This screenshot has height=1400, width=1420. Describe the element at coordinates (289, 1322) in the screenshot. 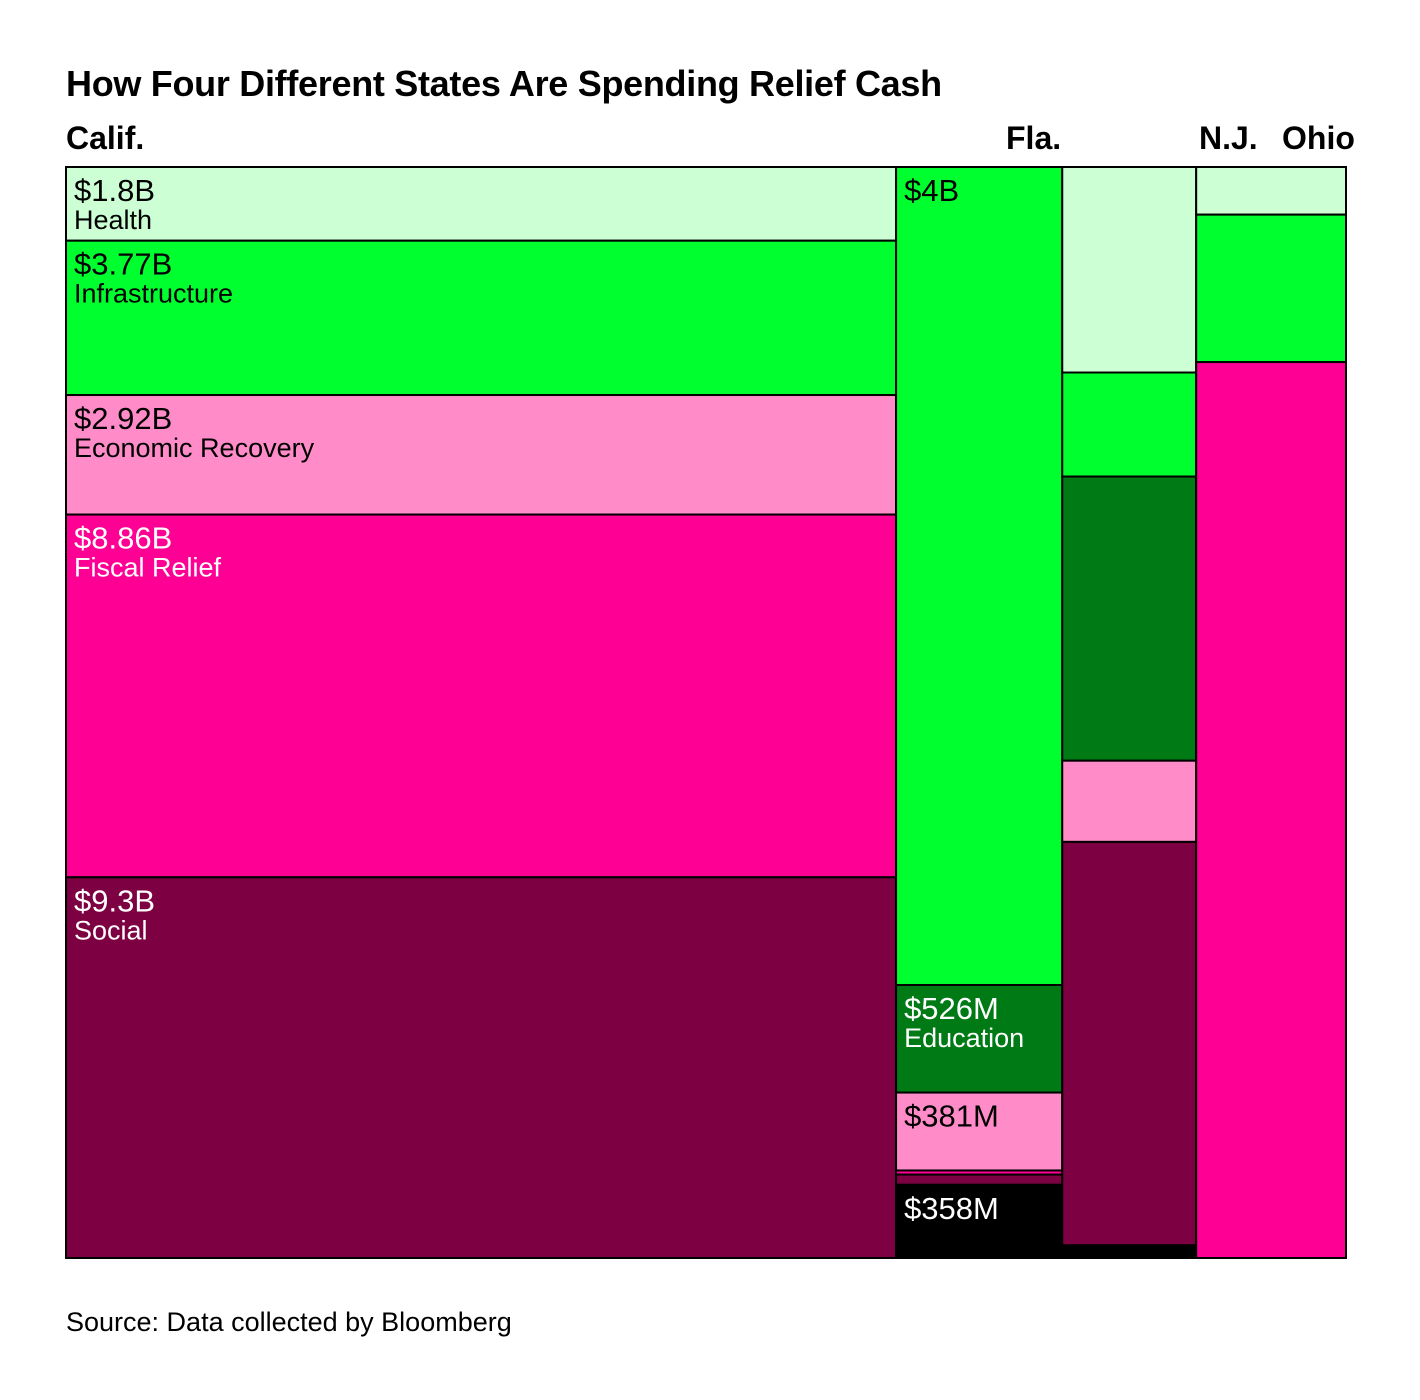

I see `source-note: Source: Data collected by Bloomberg` at that location.